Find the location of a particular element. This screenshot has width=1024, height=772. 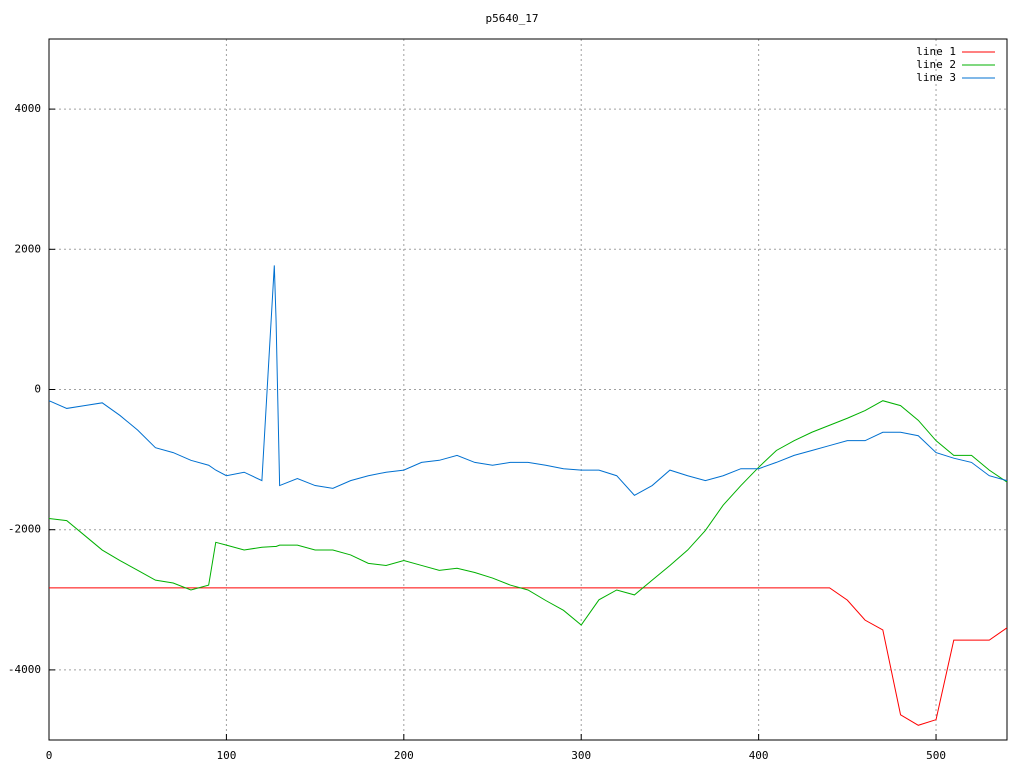

legend-label: line 2 is located at coordinates (936, 64).